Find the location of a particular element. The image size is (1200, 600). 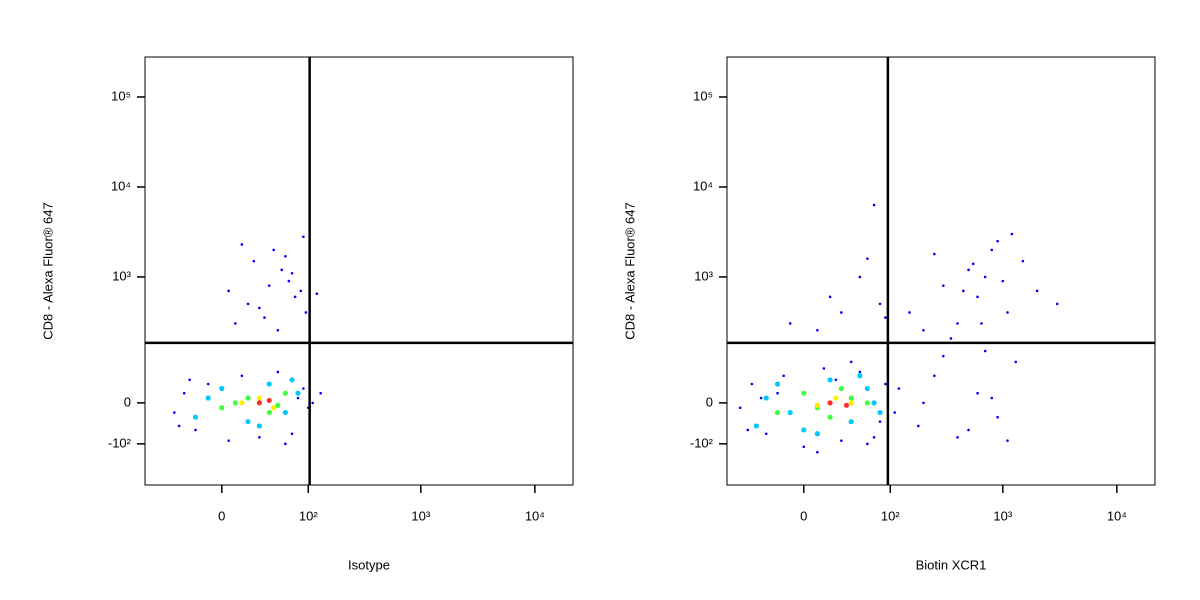

x-tick-label: 10⁴ is located at coordinates (535, 515).